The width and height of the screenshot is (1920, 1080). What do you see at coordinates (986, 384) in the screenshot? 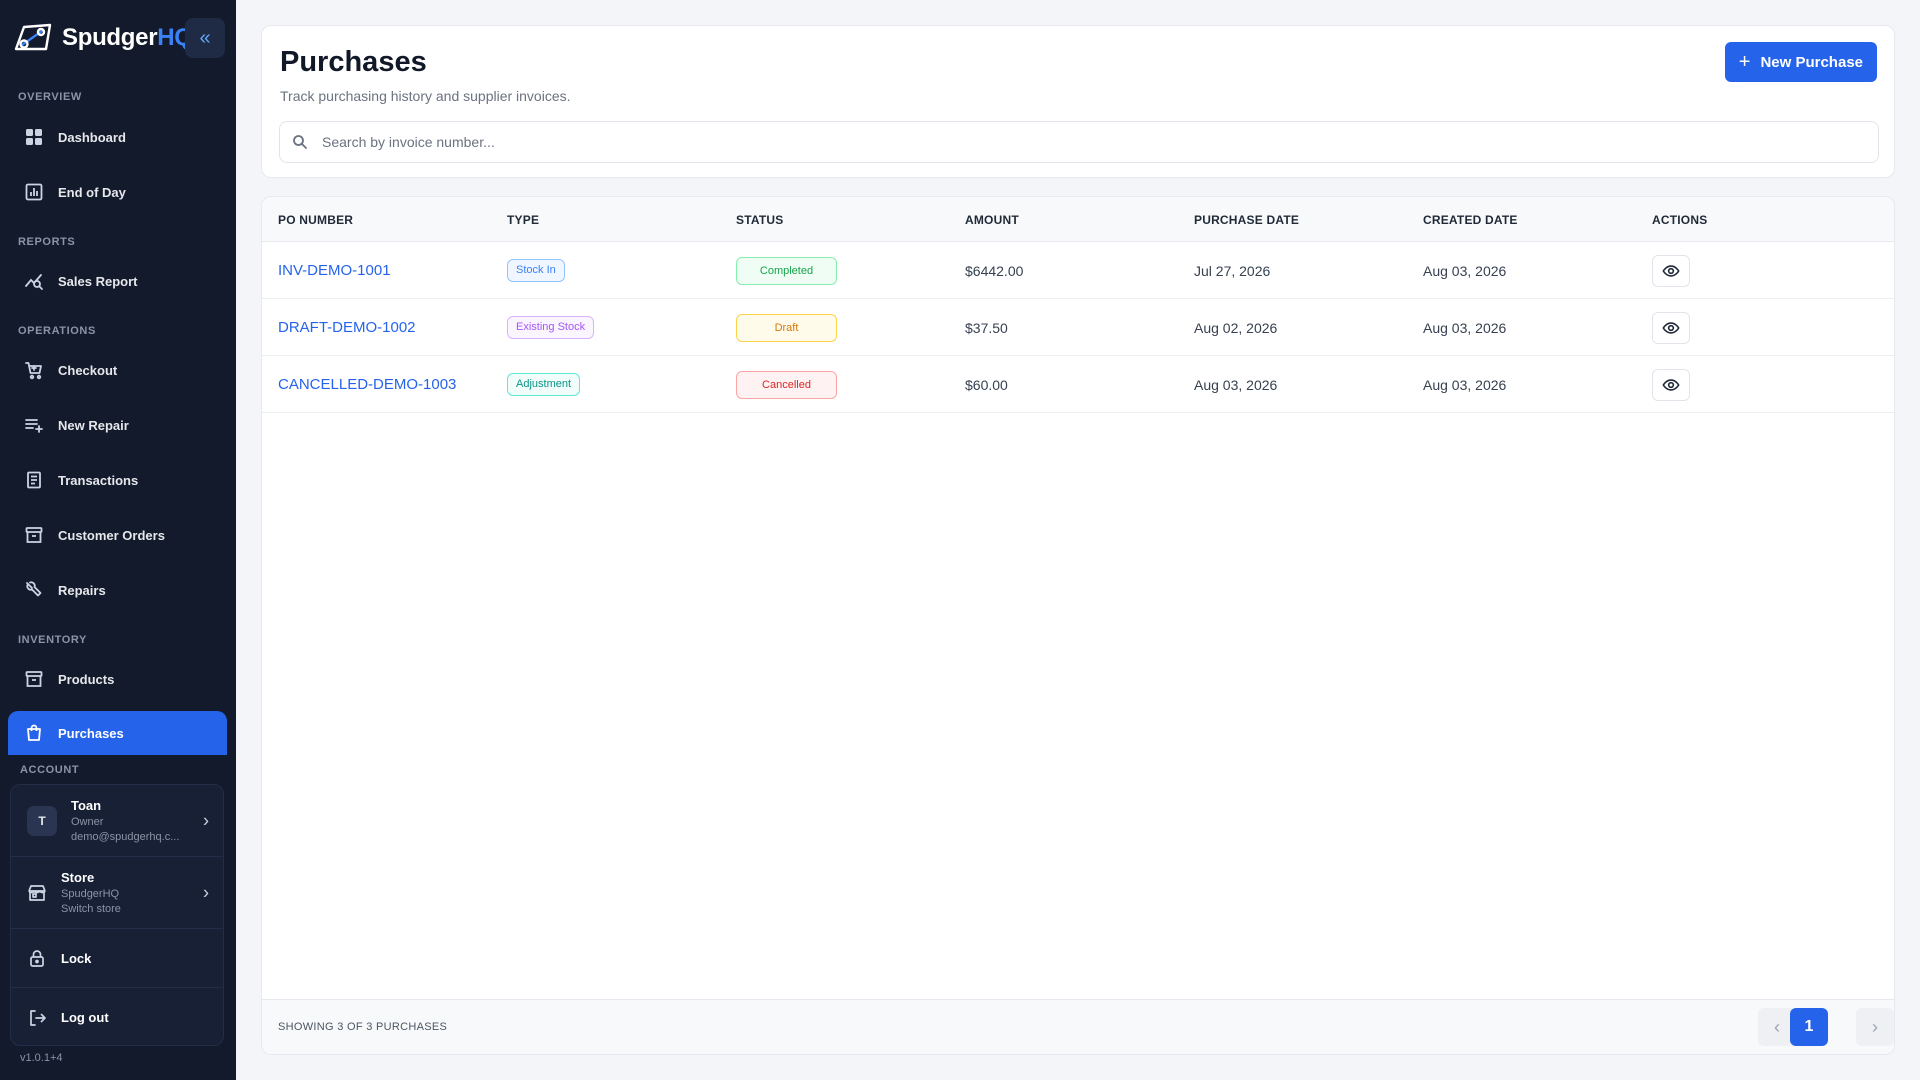
I see `amount-cell: $60.00` at bounding box center [986, 384].